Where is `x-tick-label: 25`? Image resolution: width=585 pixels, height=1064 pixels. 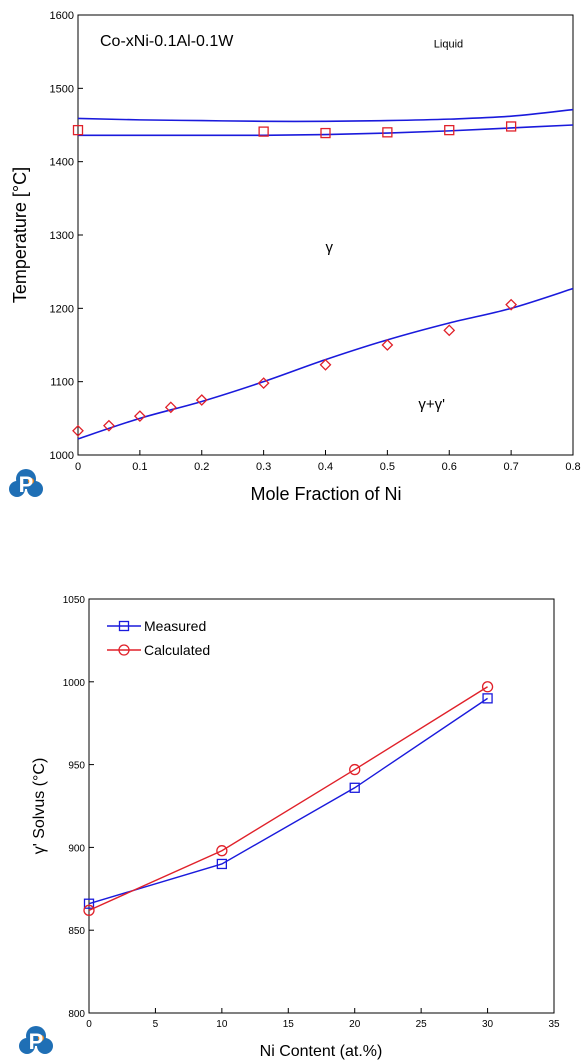 x-tick-label: 25 is located at coordinates (422, 1024).